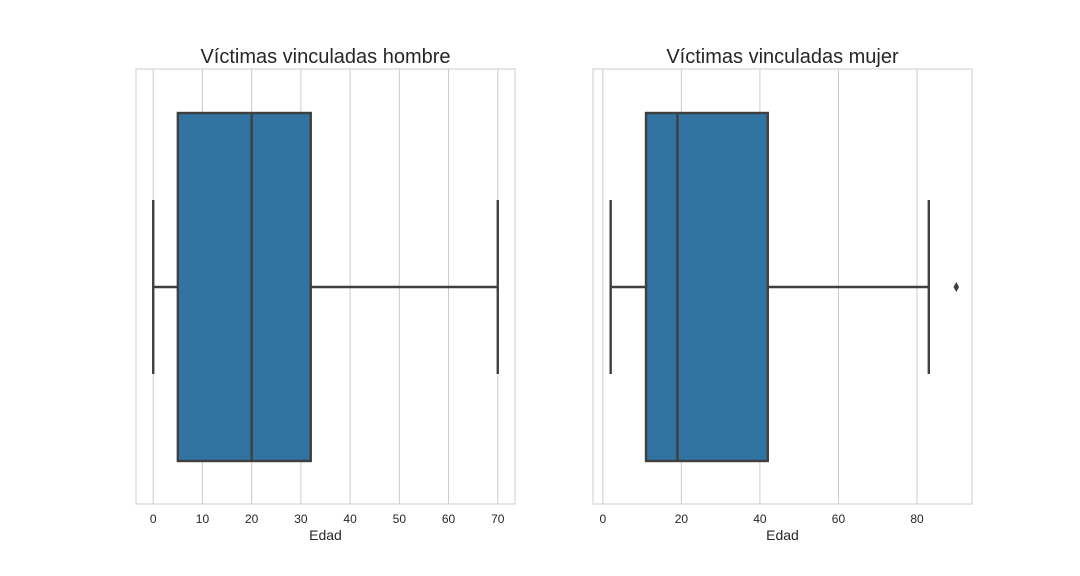 The image size is (1080, 576). Describe the element at coordinates (203, 519) in the screenshot. I see `x-tick-label: 10` at that location.